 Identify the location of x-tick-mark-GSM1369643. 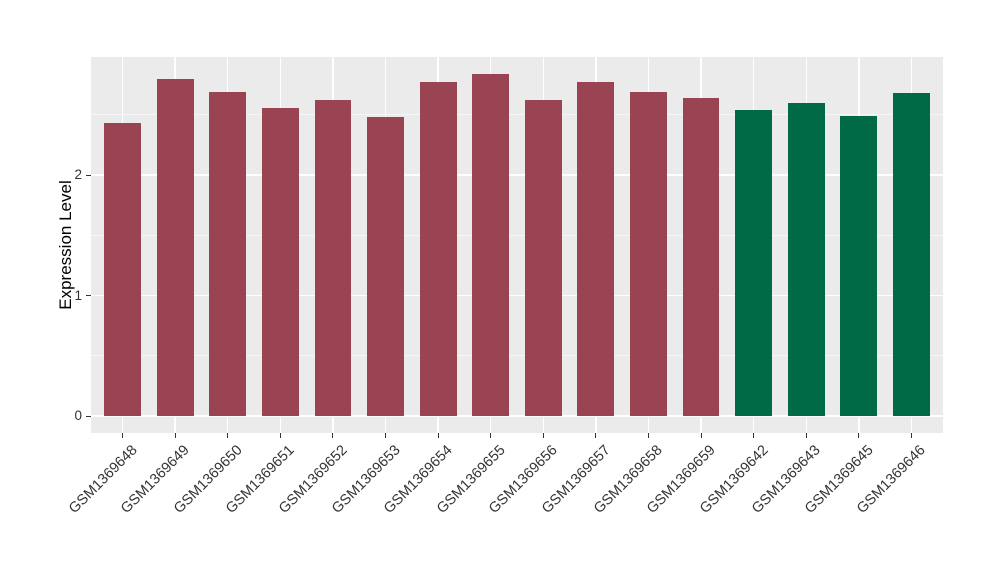
(806, 435).